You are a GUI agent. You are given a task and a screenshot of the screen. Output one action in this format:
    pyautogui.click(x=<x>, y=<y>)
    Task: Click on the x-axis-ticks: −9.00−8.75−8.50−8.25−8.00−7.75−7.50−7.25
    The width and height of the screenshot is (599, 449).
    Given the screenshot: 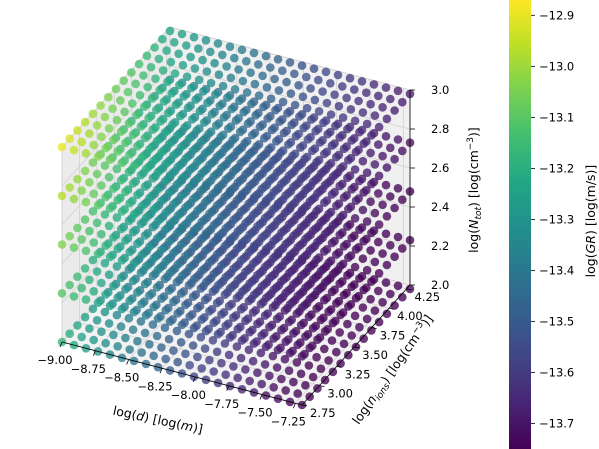 What is the action you would take?
    pyautogui.click(x=171, y=384)
    